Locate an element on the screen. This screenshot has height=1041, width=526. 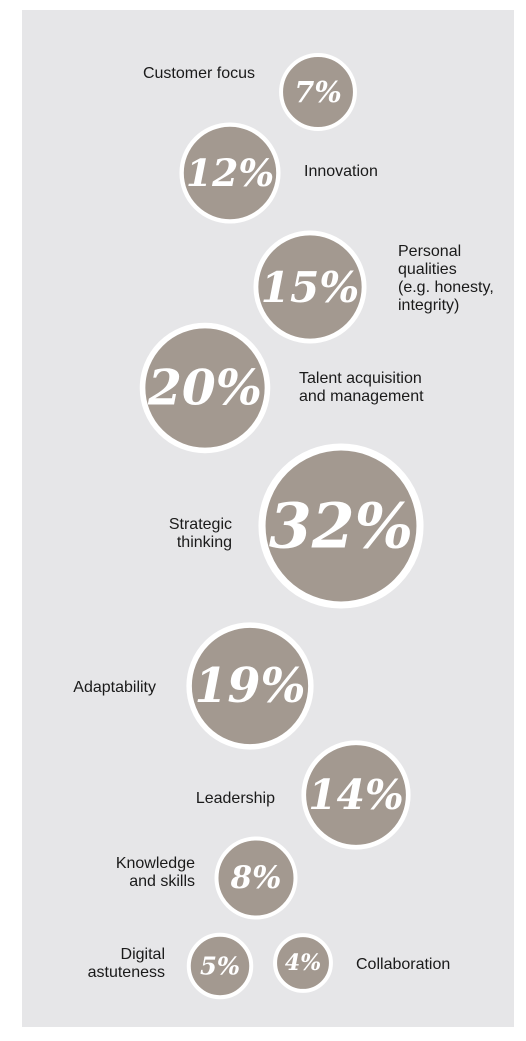
label-digital-astuteness: Digital astuteness is located at coordinates (107, 964).